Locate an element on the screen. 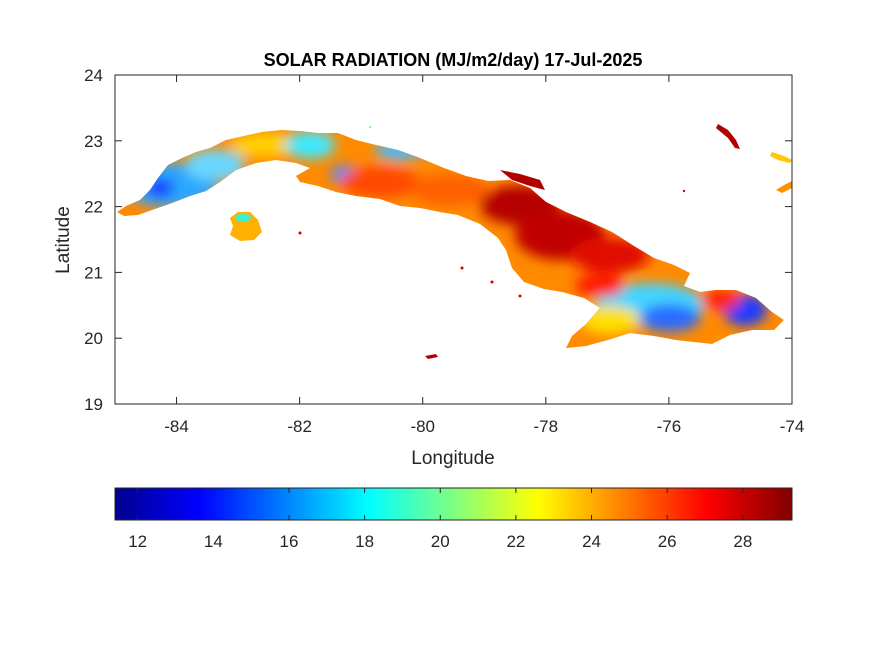 This screenshot has height=656, width=875. x-tick-label: -76 is located at coordinates (669, 426).